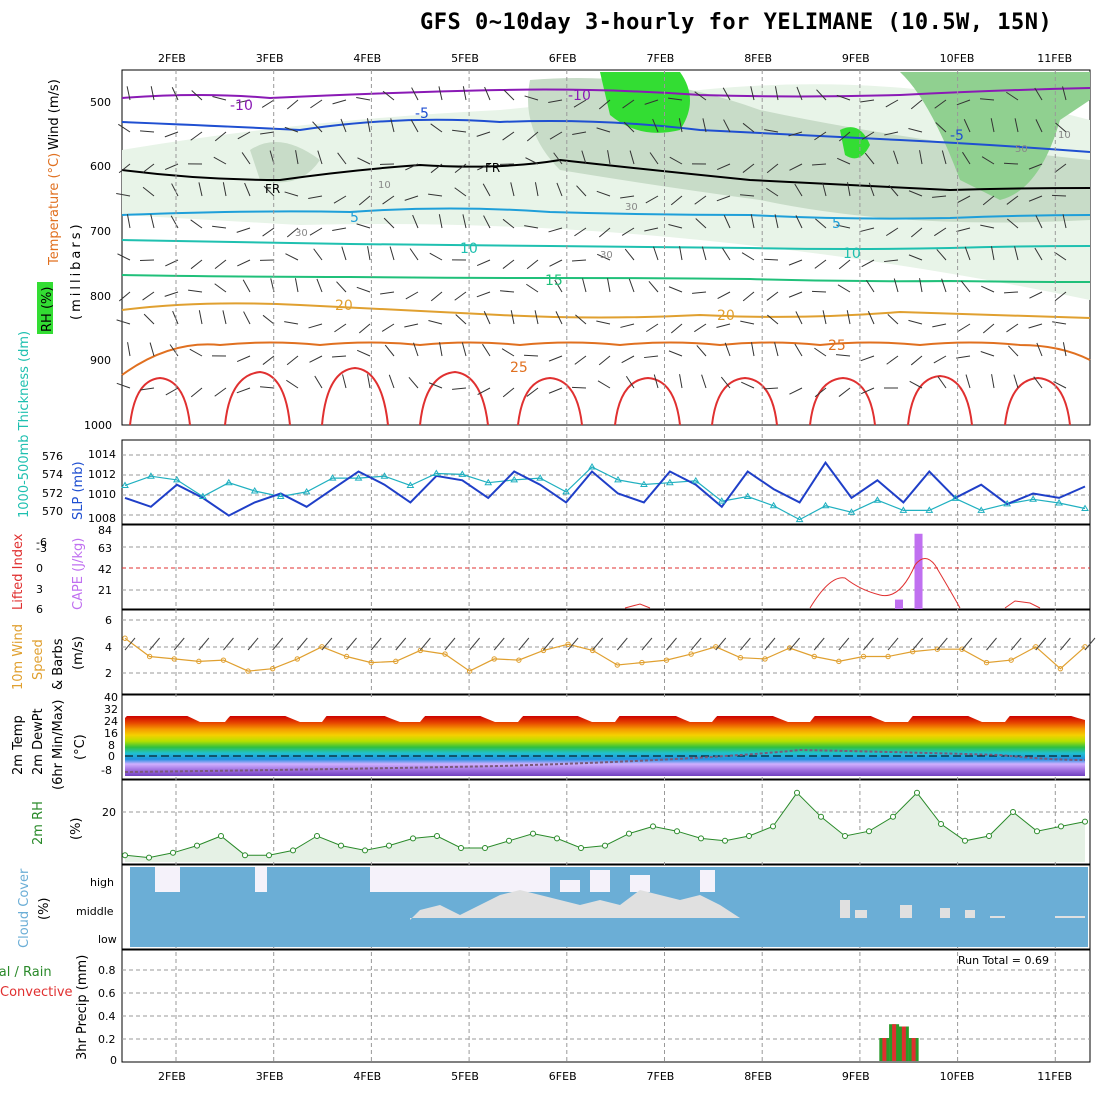 This screenshot has height=1100, width=1100. Describe the element at coordinates (560, 825) in the screenshot. I see `rh2m-panel: 20 2m RH (%)` at that location.